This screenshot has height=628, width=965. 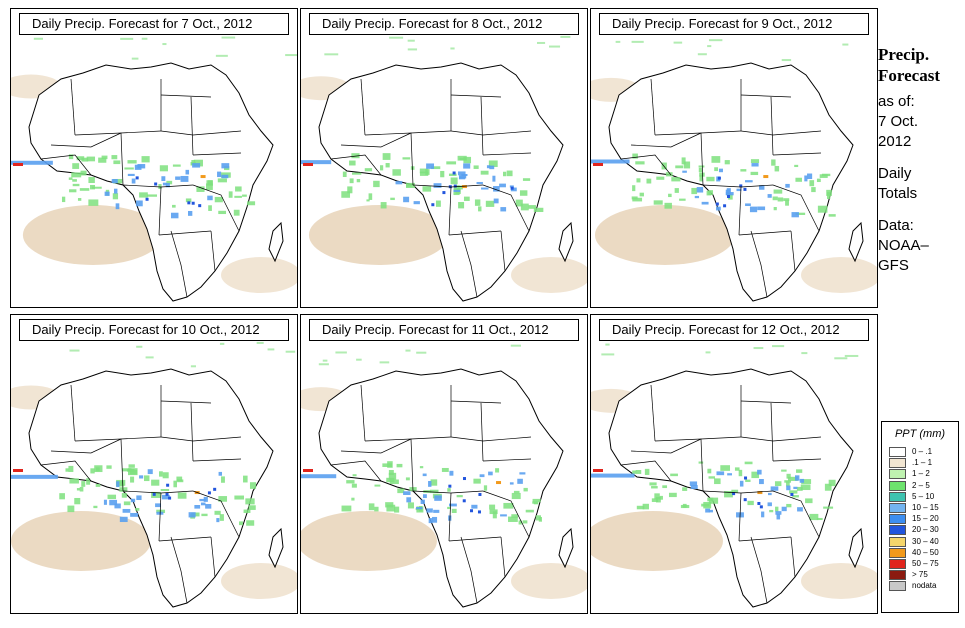 I want to click on panel-title: Daily Precip. Forecast for 11 Oct., 2012, so click(x=444, y=330).